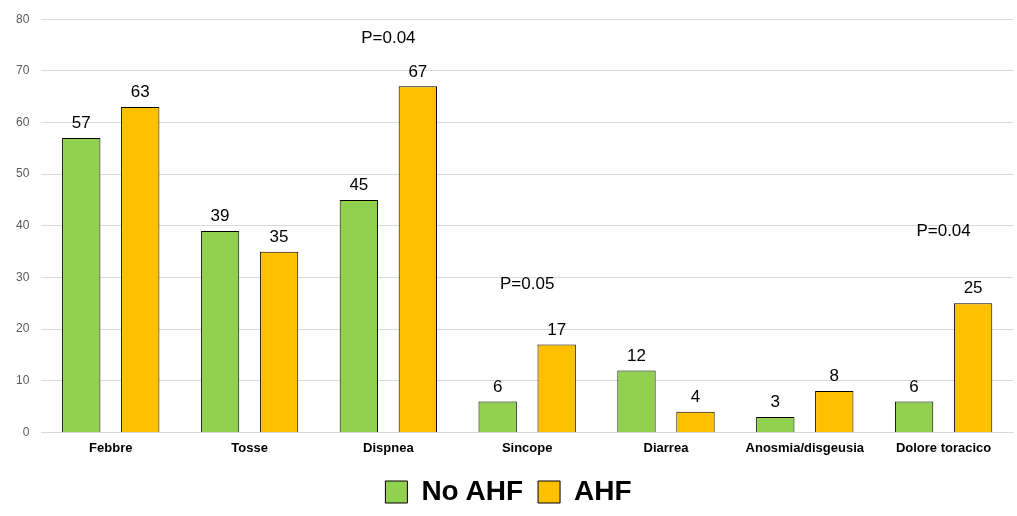 Image resolution: width=1017 pixels, height=516 pixels. What do you see at coordinates (557, 329) in the screenshot?
I see `data-label: 17` at bounding box center [557, 329].